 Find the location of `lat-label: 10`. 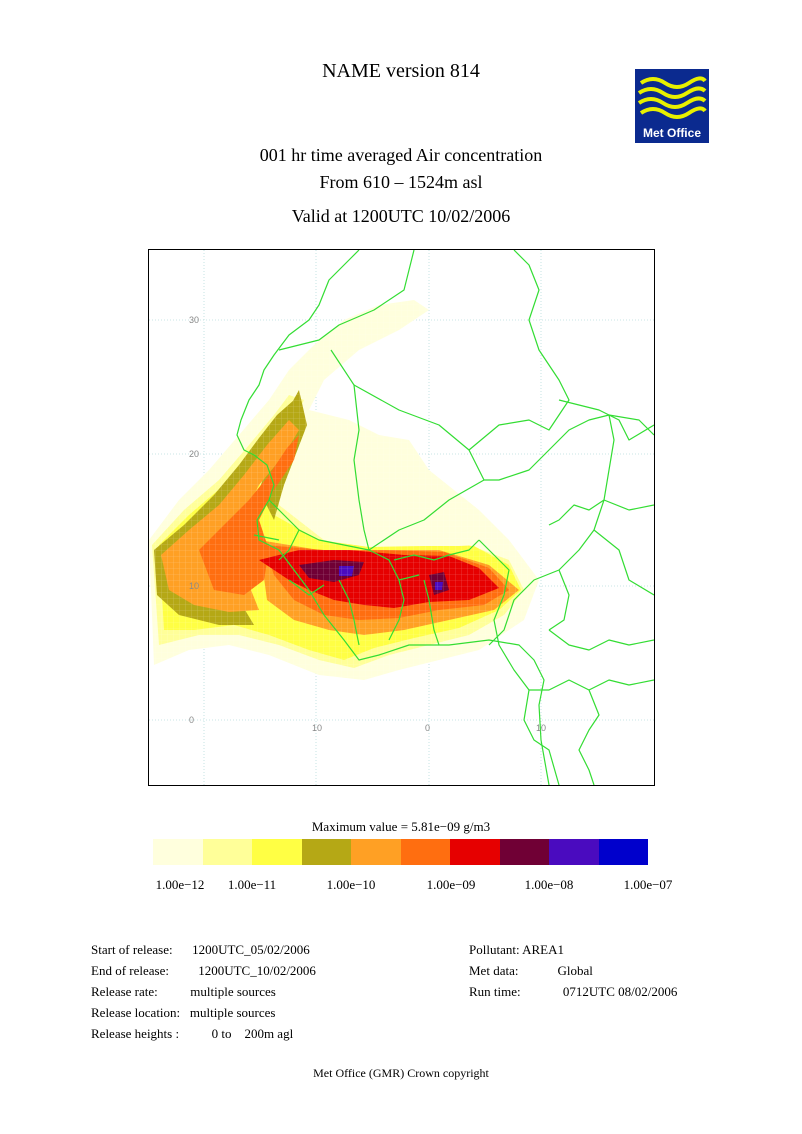

lat-label: 10 is located at coordinates (194, 586).